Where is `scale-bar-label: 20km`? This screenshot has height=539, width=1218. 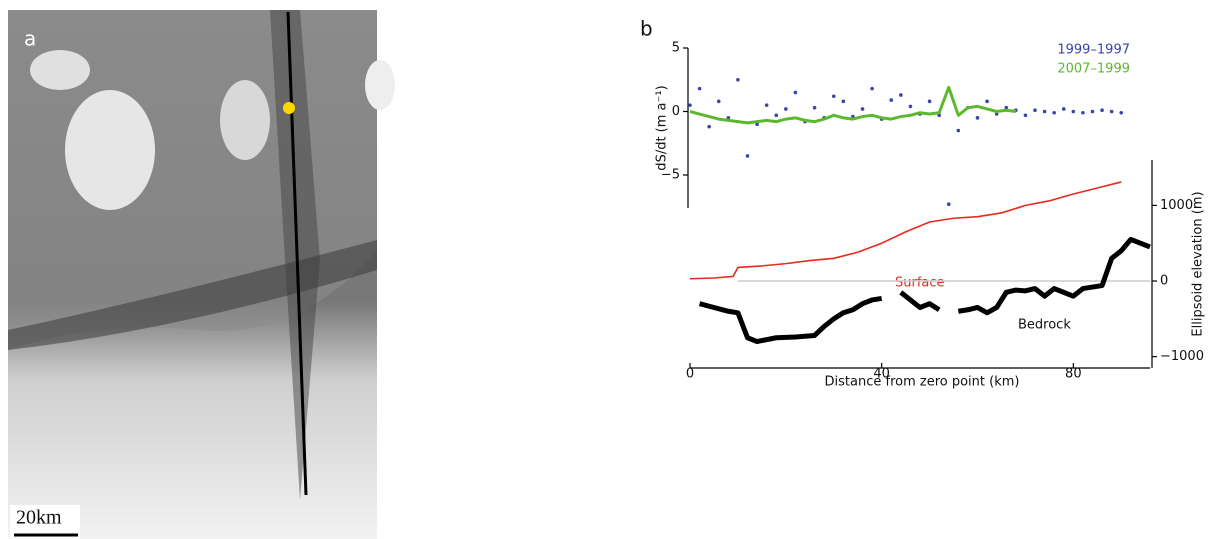 scale-bar-label: 20km is located at coordinates (39, 518).